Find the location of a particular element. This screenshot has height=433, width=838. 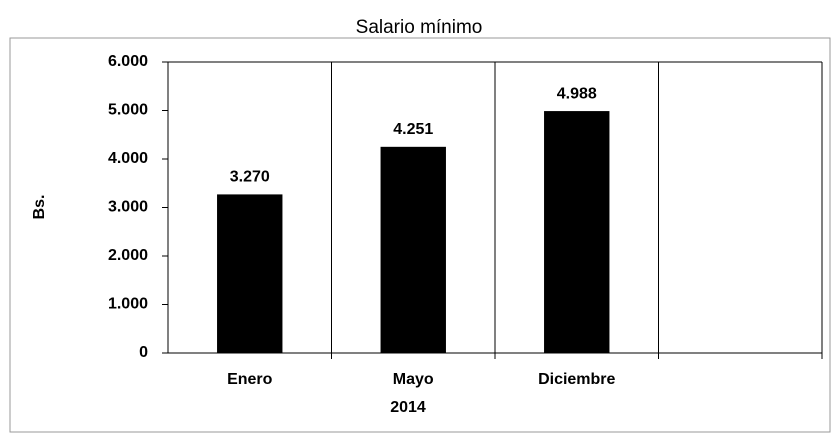

y-tick-label: 5.000 is located at coordinates (128, 110).